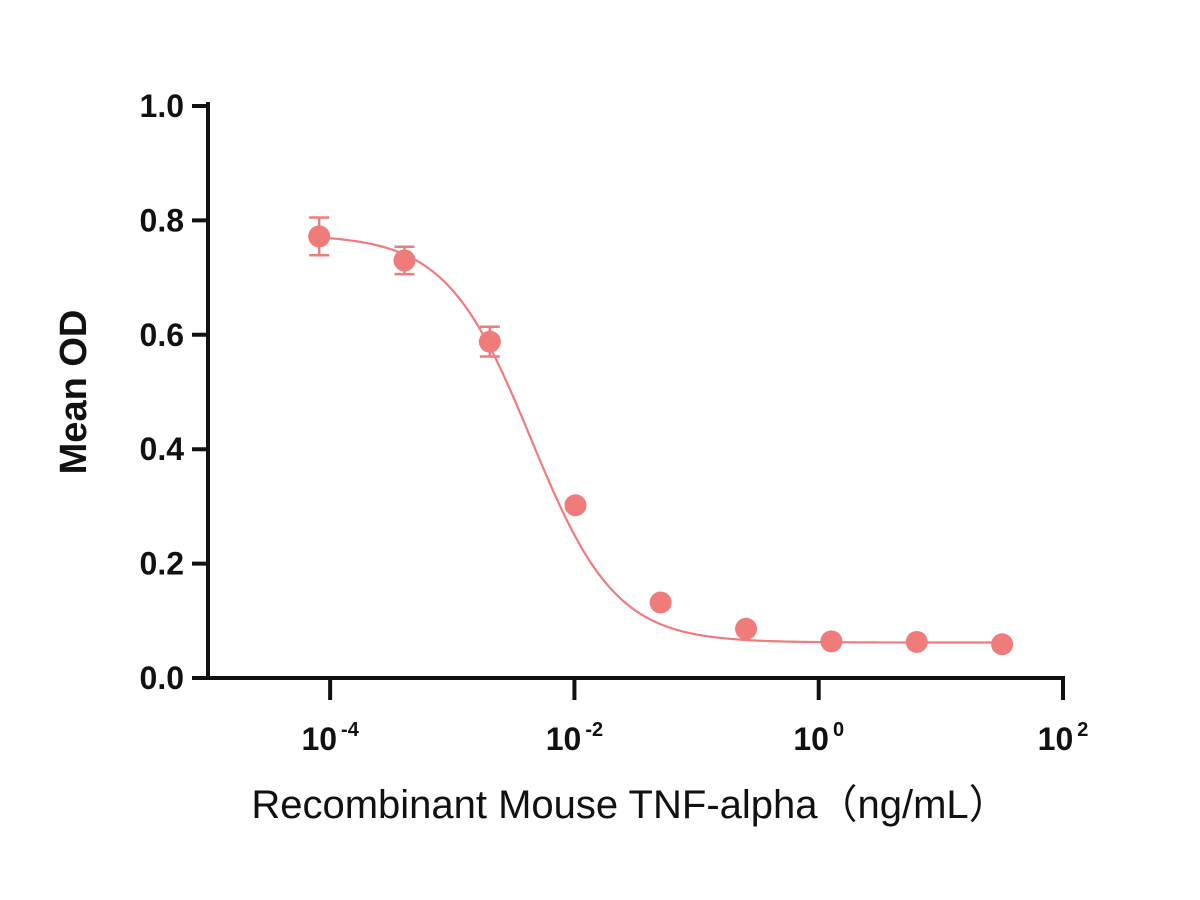  Describe the element at coordinates (162, 564) in the screenshot. I see `y-tick-label-1: 0.2` at that location.